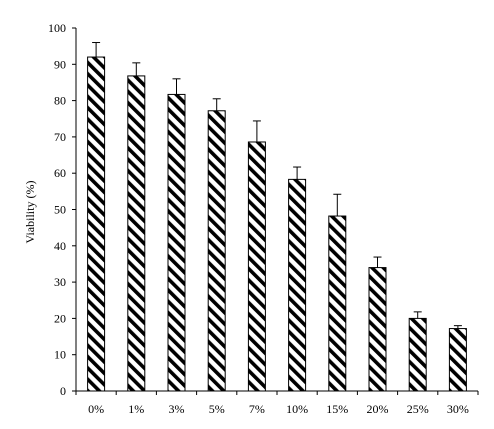  Describe the element at coordinates (60, 355) in the screenshot. I see `y-tick-label: 10` at that location.